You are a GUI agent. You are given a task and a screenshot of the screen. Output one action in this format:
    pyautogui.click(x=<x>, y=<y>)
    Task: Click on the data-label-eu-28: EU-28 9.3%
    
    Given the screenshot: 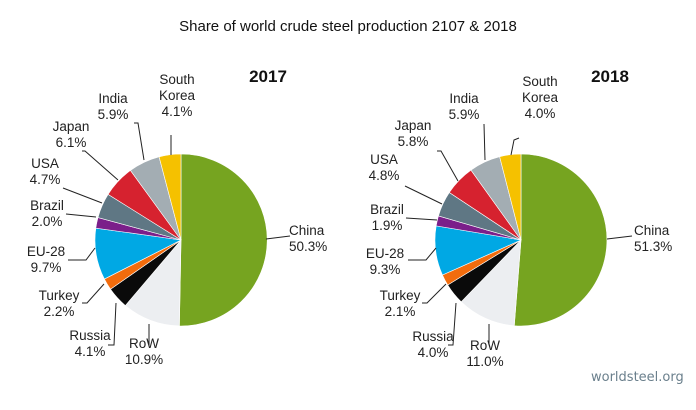 What is the action you would take?
    pyautogui.click(x=385, y=261)
    